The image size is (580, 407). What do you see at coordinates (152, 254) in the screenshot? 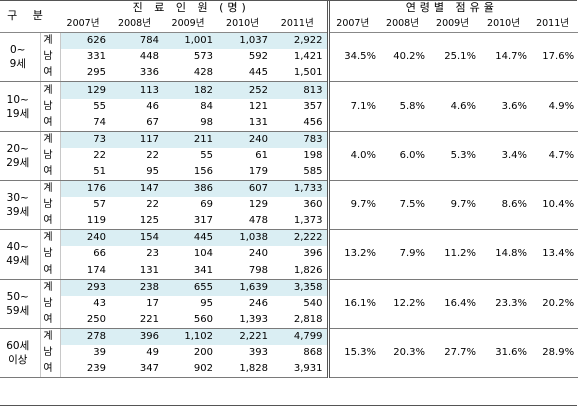
I see `count-cell: 23` at bounding box center [152, 254].